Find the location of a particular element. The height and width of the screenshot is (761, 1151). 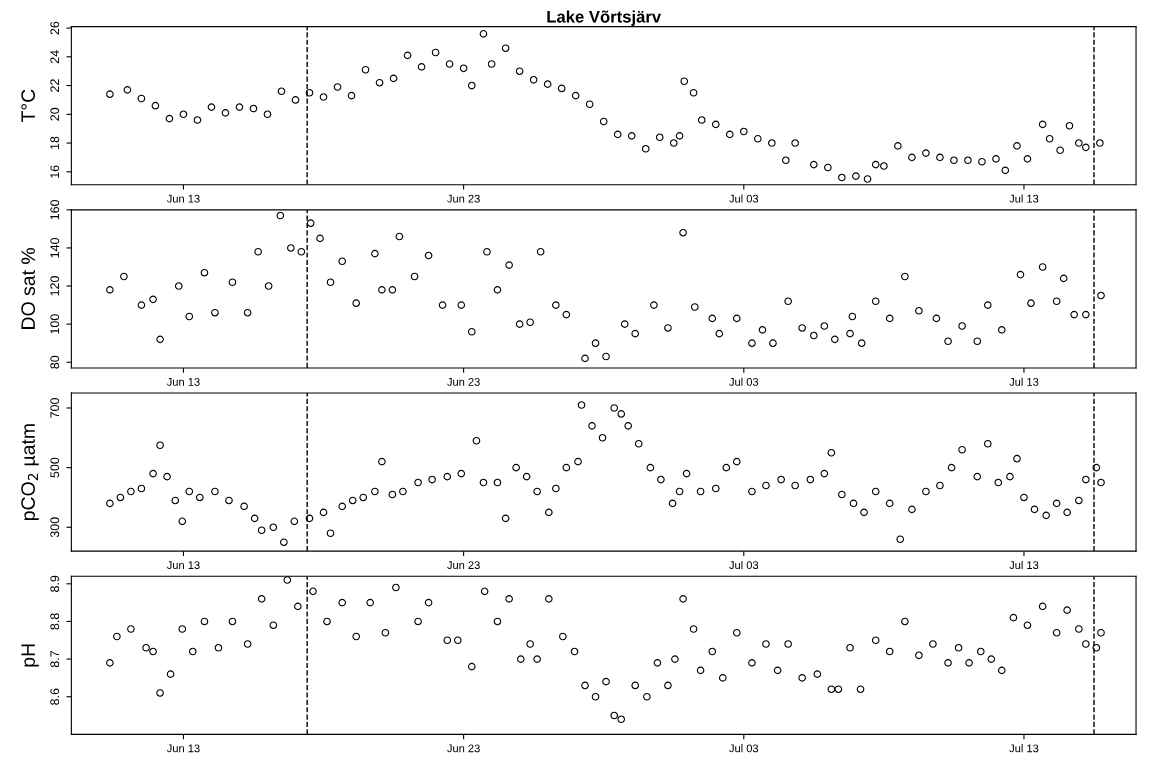

y-tick-label: 300 is located at coordinates (55, 527).